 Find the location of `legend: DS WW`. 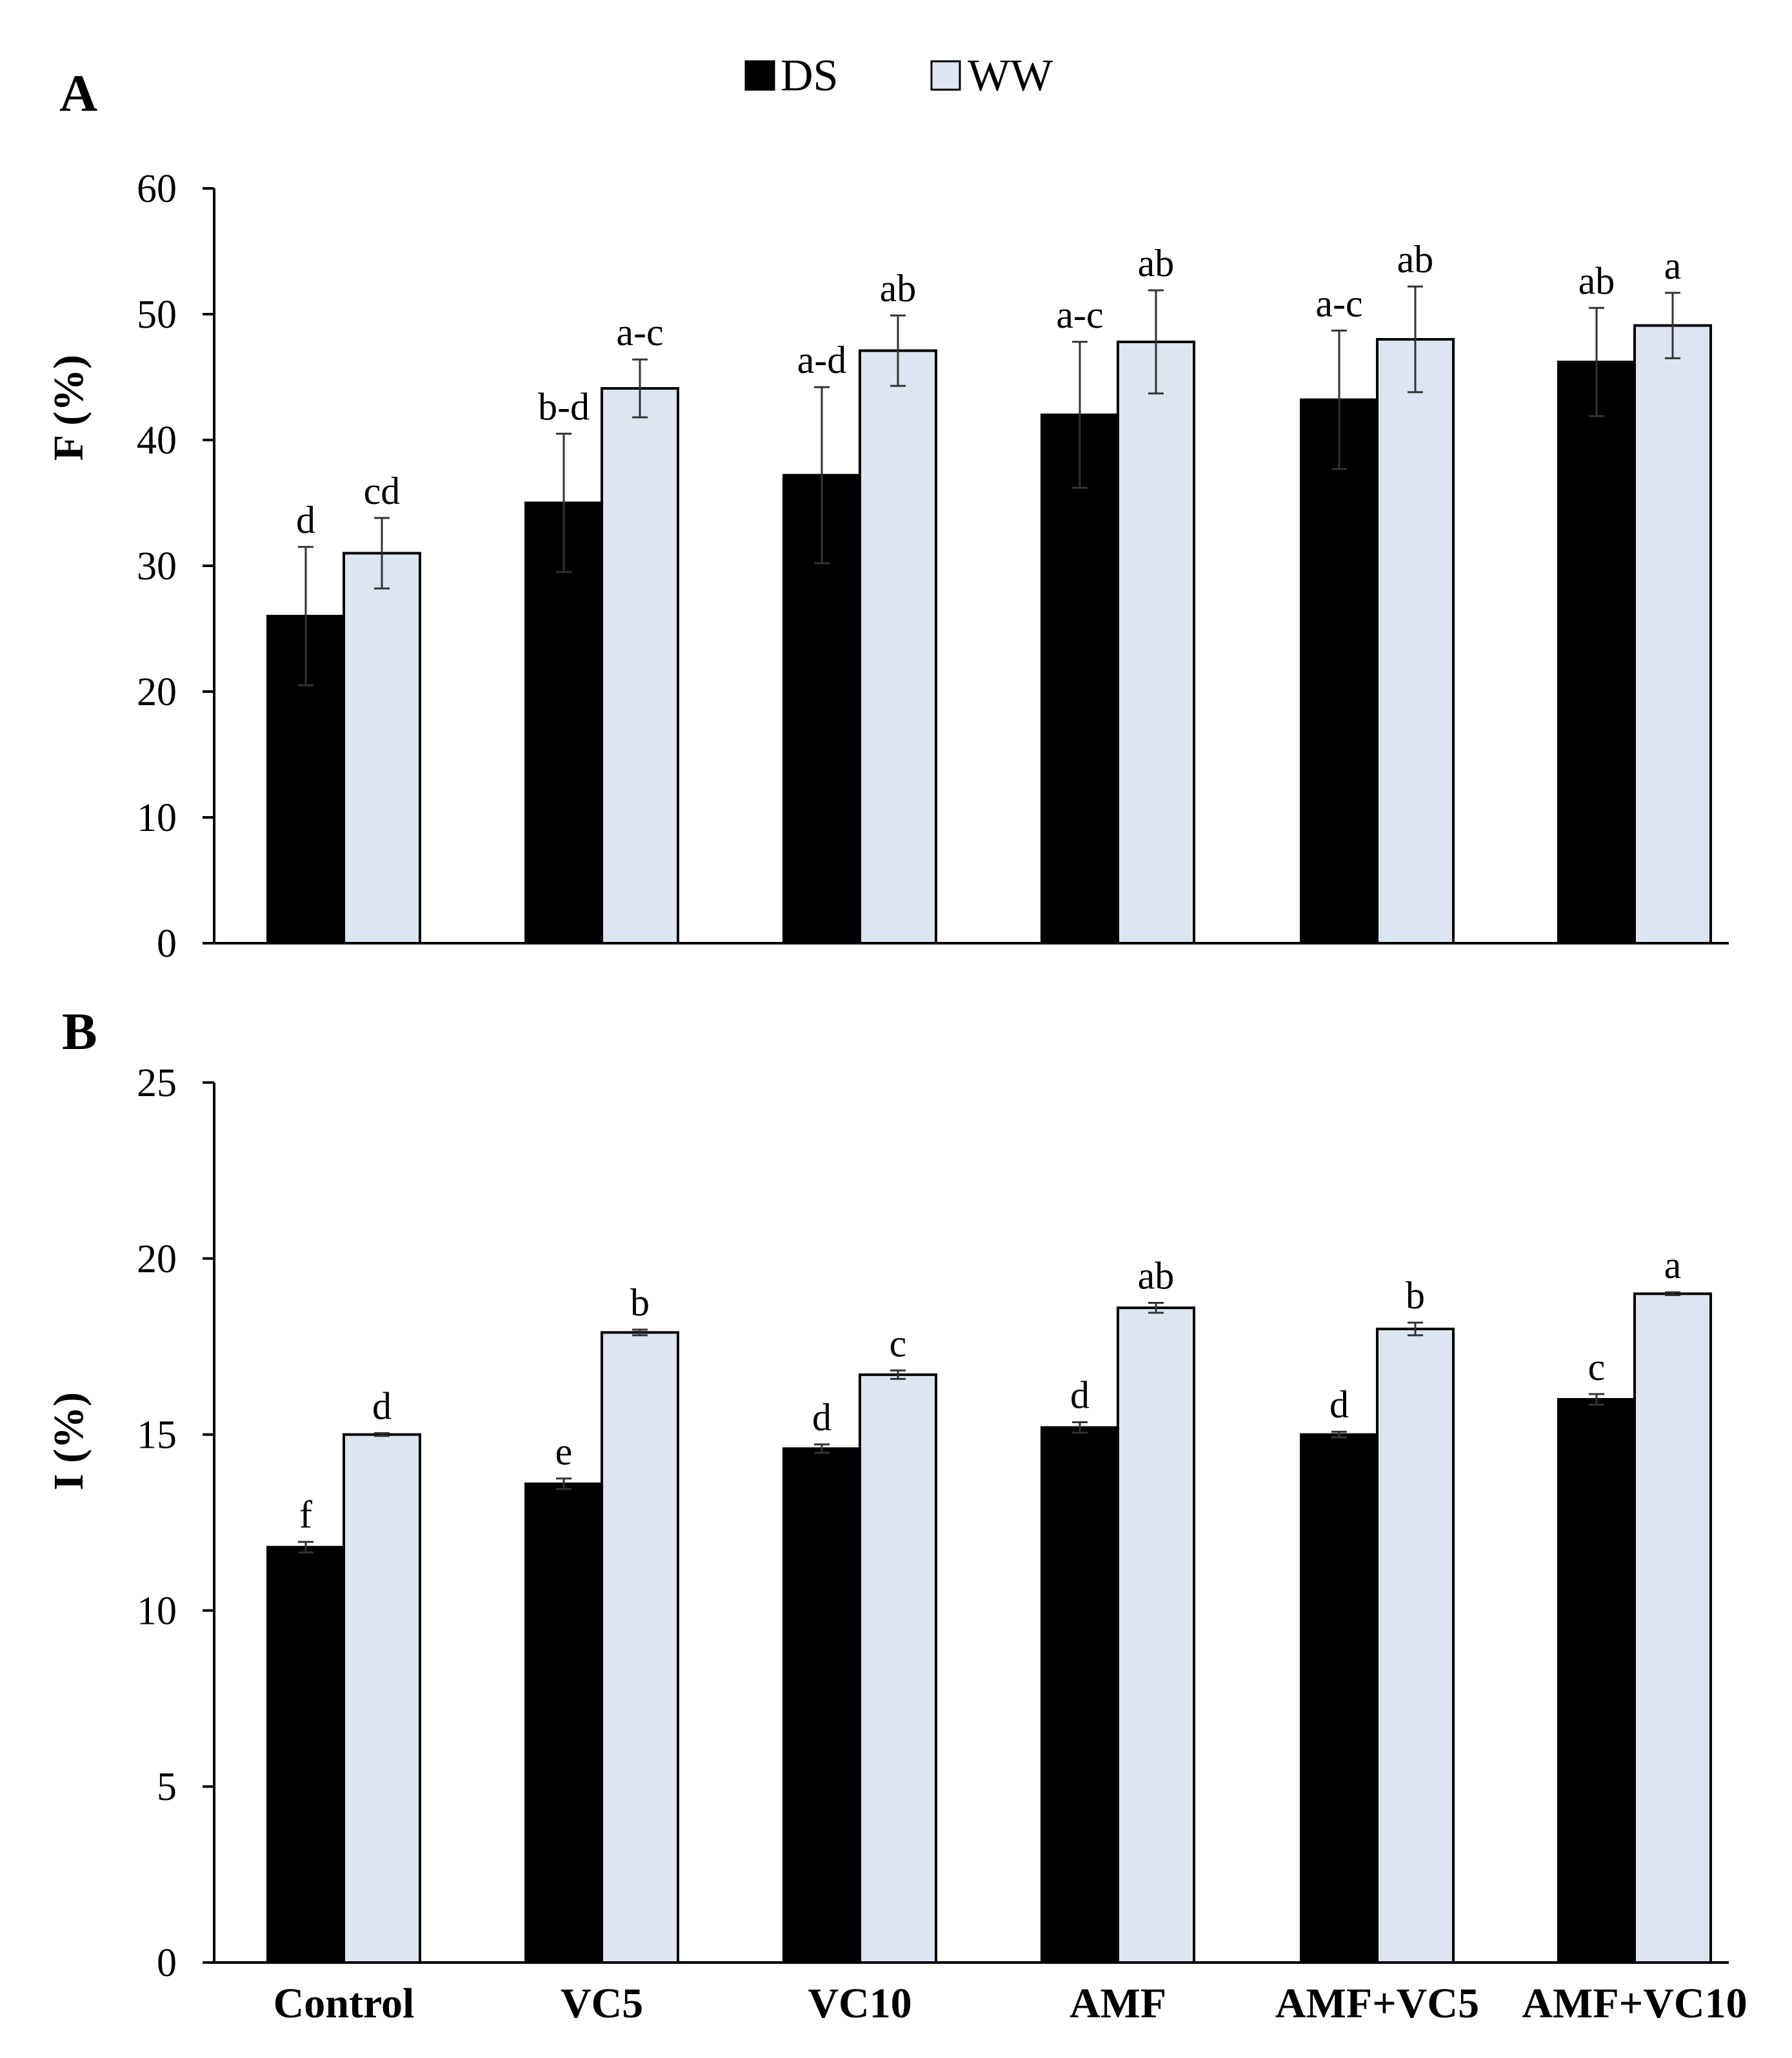

legend: DS WW is located at coordinates (898, 76).